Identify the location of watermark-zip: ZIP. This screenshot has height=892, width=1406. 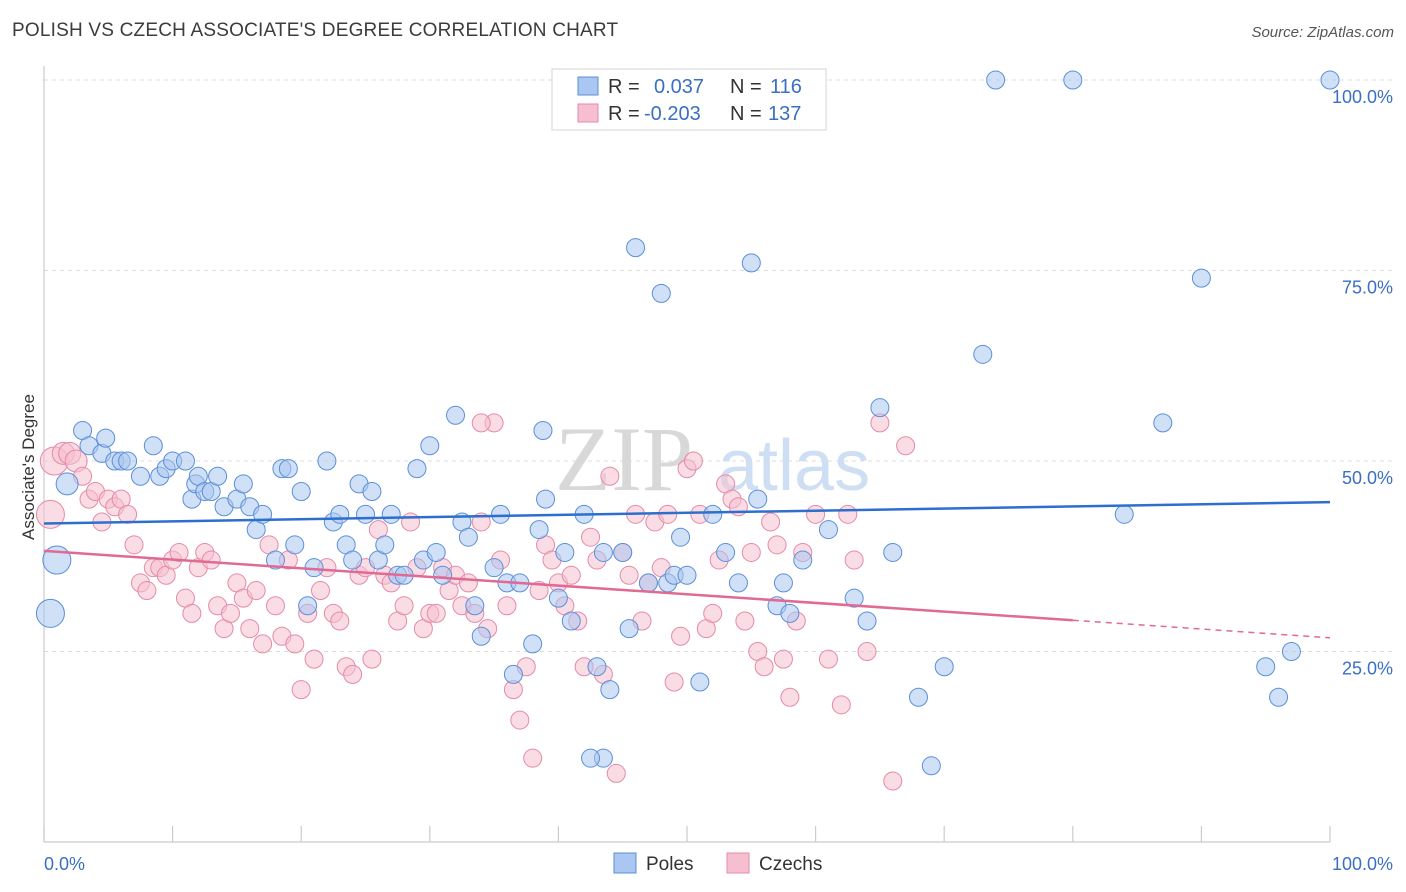
(624, 459).